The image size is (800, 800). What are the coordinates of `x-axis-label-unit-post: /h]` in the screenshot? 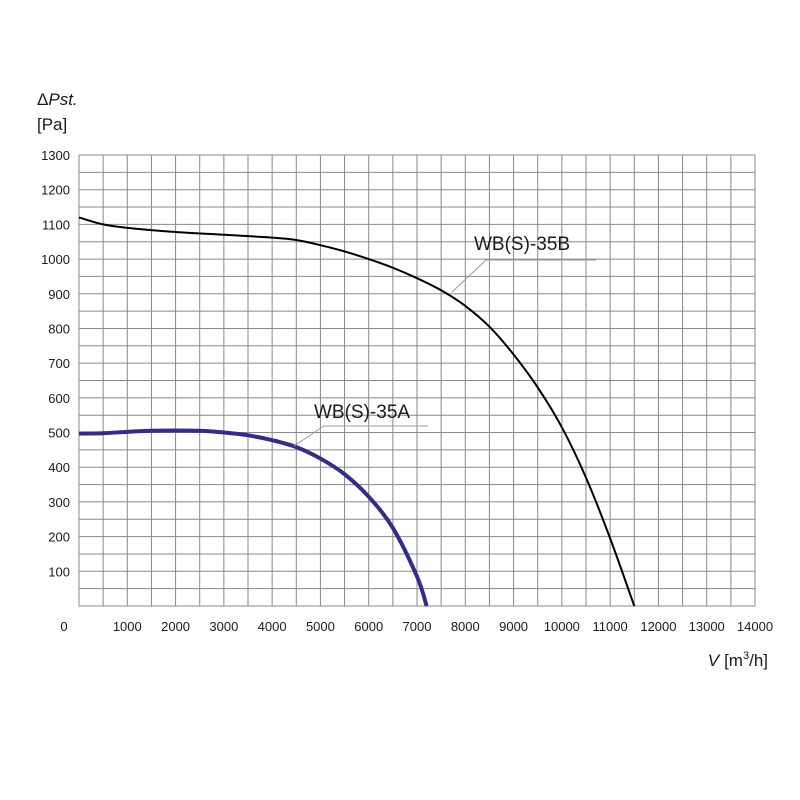 It's located at (758, 660).